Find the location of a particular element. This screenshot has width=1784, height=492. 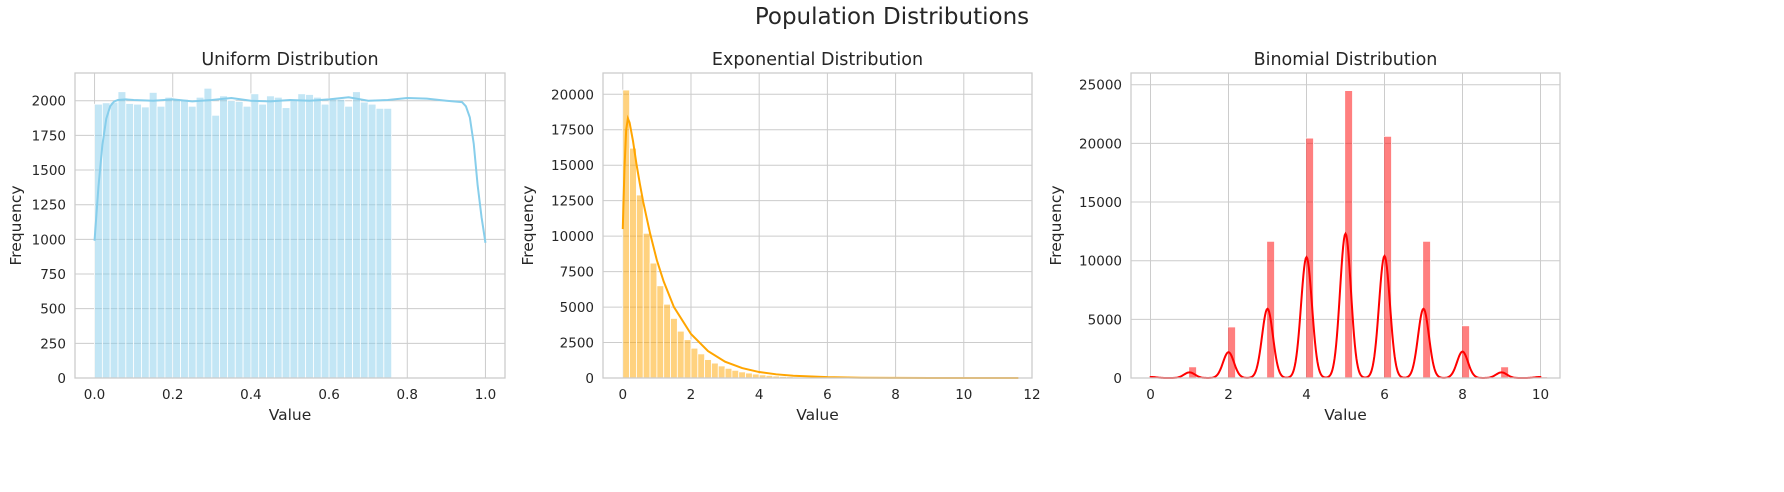

uniform-xtick-label-2: 0.4 is located at coordinates (250, 395).